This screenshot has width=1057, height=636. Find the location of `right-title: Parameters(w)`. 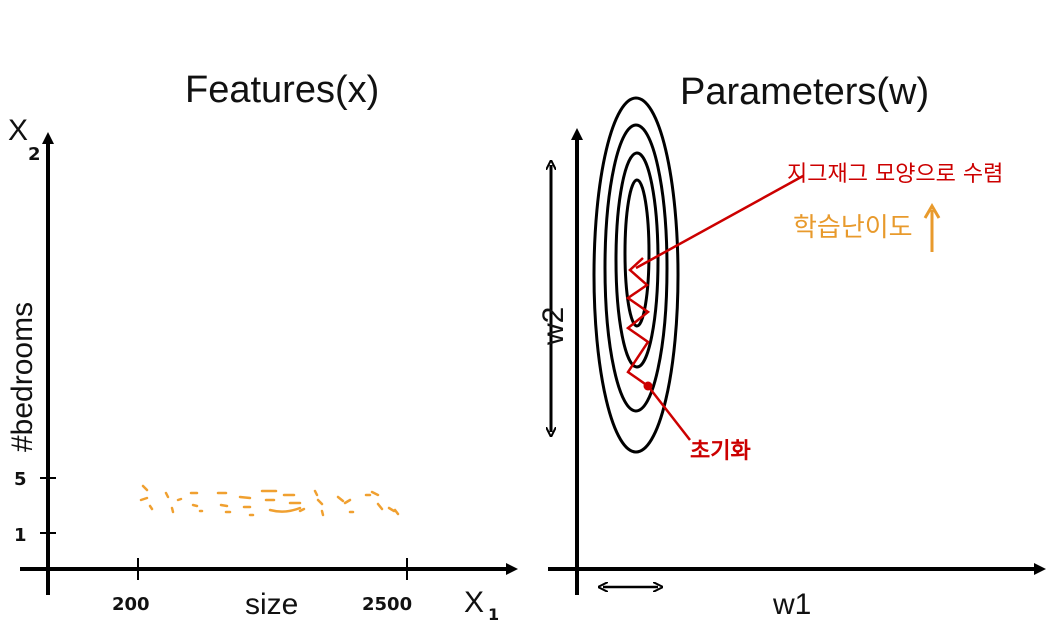

right-title: Parameters(w) is located at coordinates (804, 92).